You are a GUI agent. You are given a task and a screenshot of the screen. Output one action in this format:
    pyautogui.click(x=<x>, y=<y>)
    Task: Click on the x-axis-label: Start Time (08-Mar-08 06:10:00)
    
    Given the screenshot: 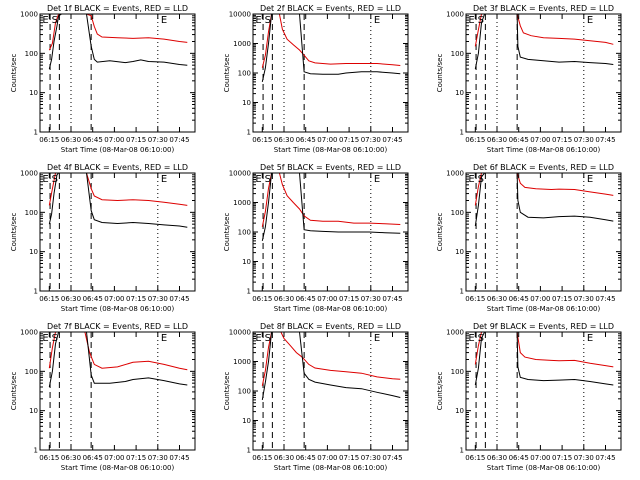 What is the action you would take?
    pyautogui.click(x=544, y=150)
    